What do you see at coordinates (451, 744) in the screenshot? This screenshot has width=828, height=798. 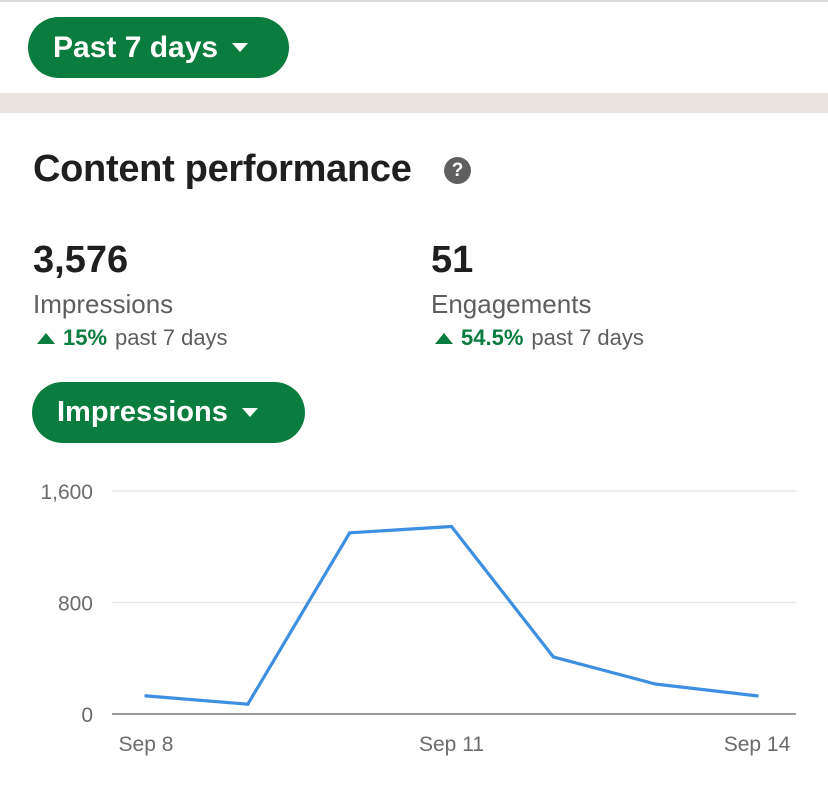 I see `x-tick-label: Sep 11` at bounding box center [451, 744].